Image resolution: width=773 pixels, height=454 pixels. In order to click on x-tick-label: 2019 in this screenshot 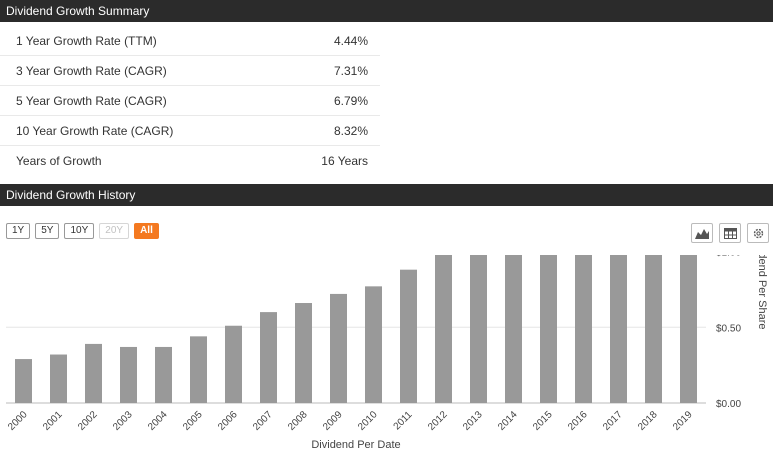, I will do `click(683, 421)`.